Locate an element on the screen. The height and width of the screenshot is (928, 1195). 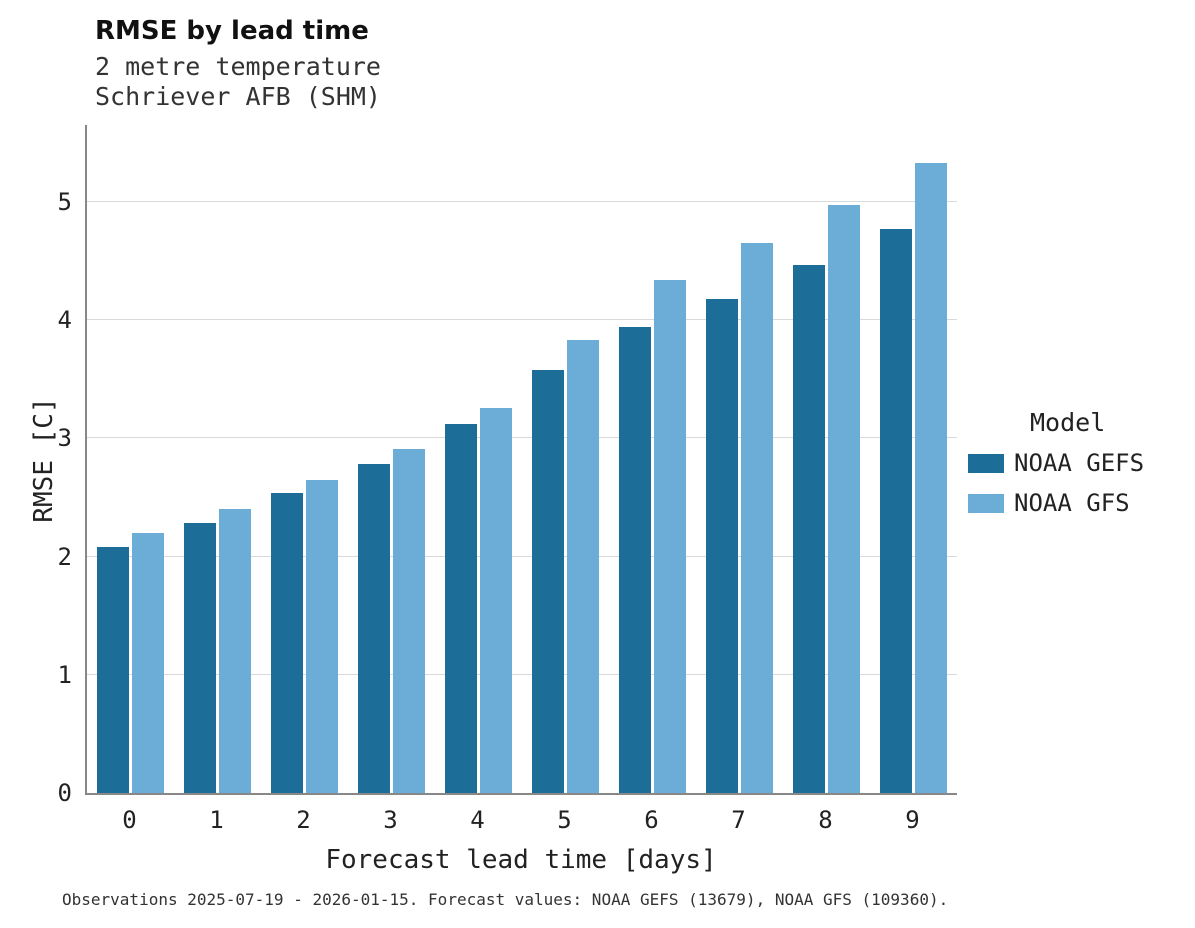
x-tick-label-9: 9 is located at coordinates (912, 820).